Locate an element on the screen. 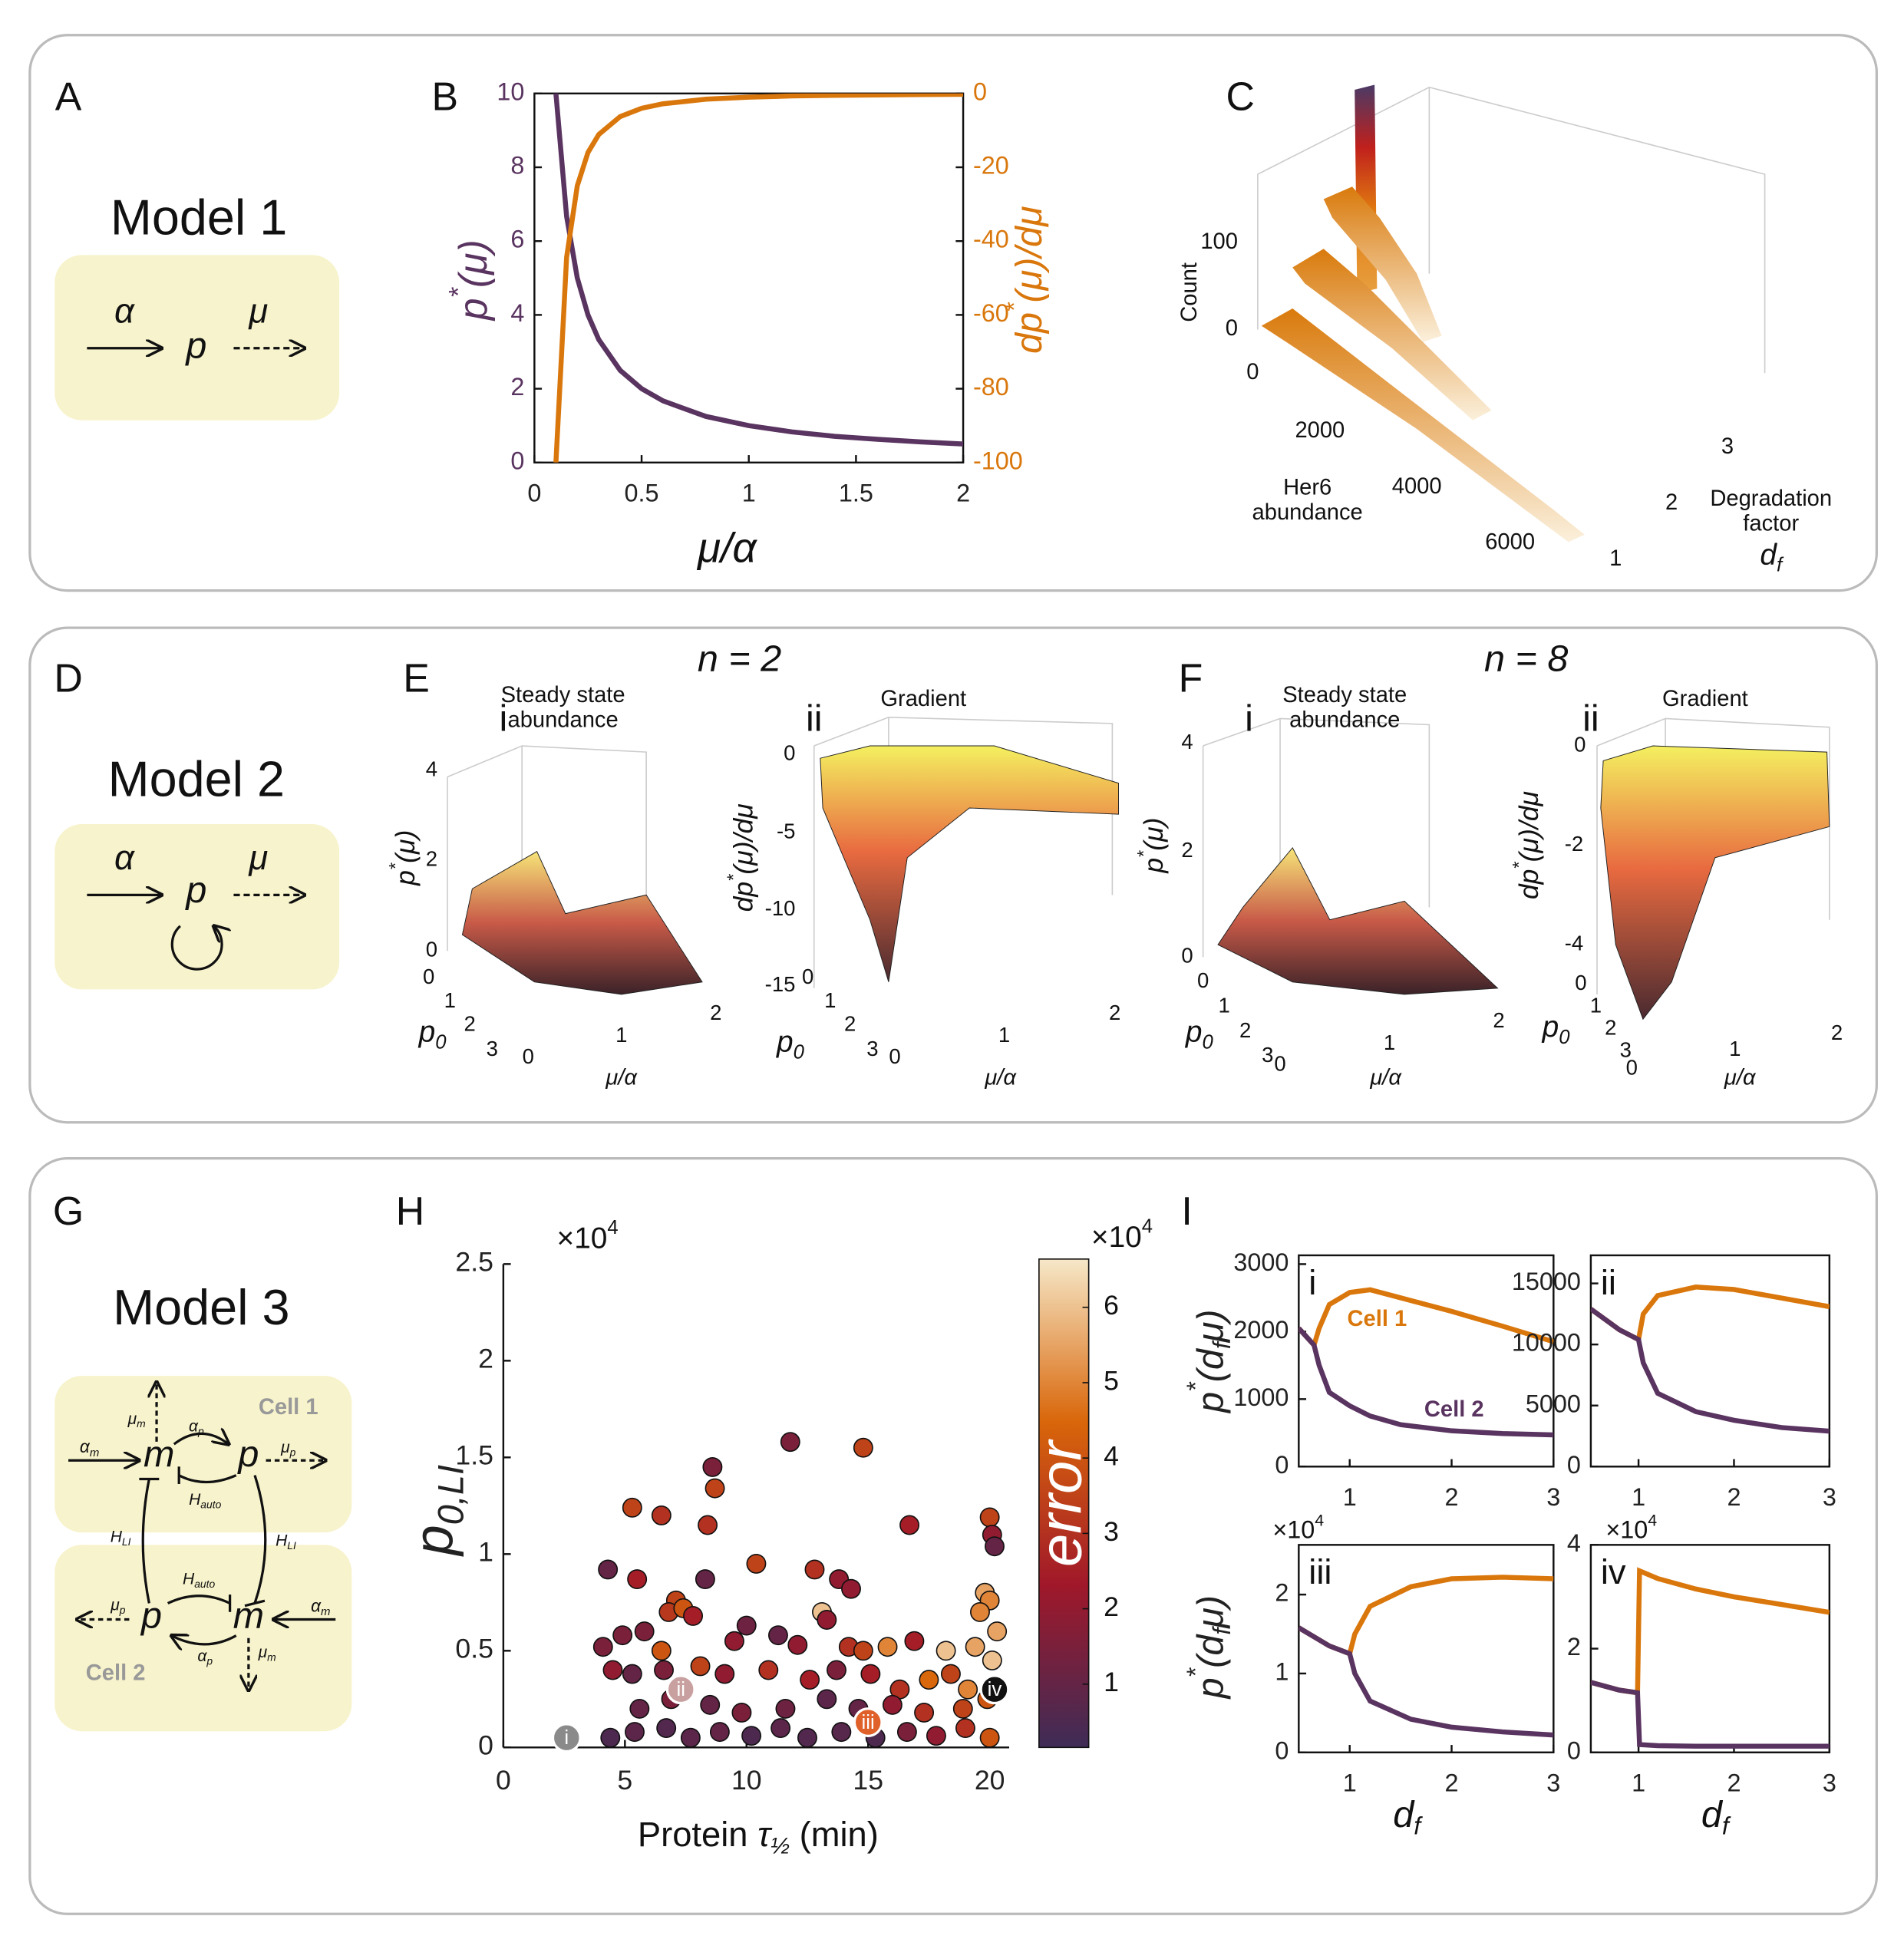 This screenshot has width=1904, height=1949. label-part: 4 is located at coordinates (612, 1227).